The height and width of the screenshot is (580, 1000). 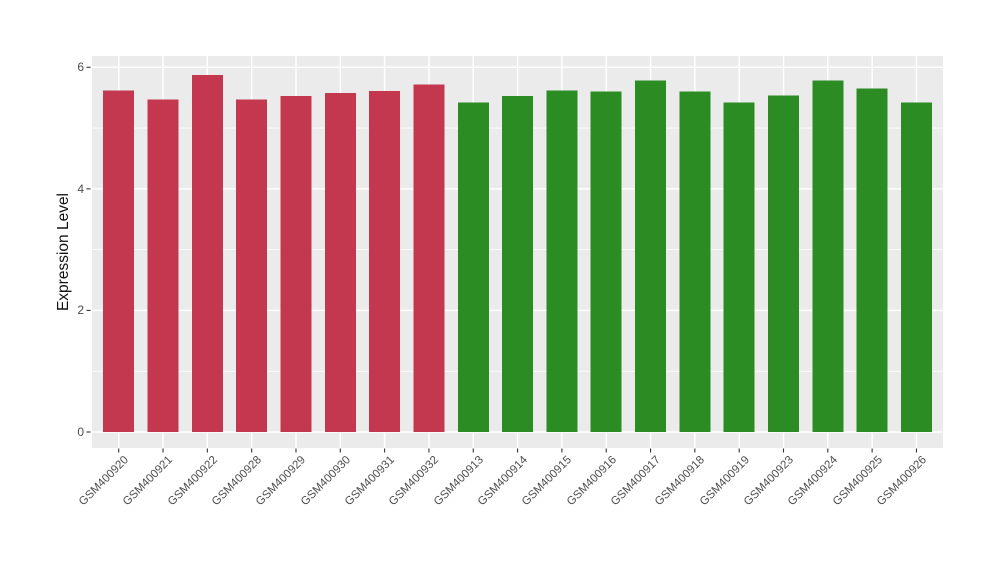 What do you see at coordinates (872, 260) in the screenshot?
I see `bar-GSM400925` at bounding box center [872, 260].